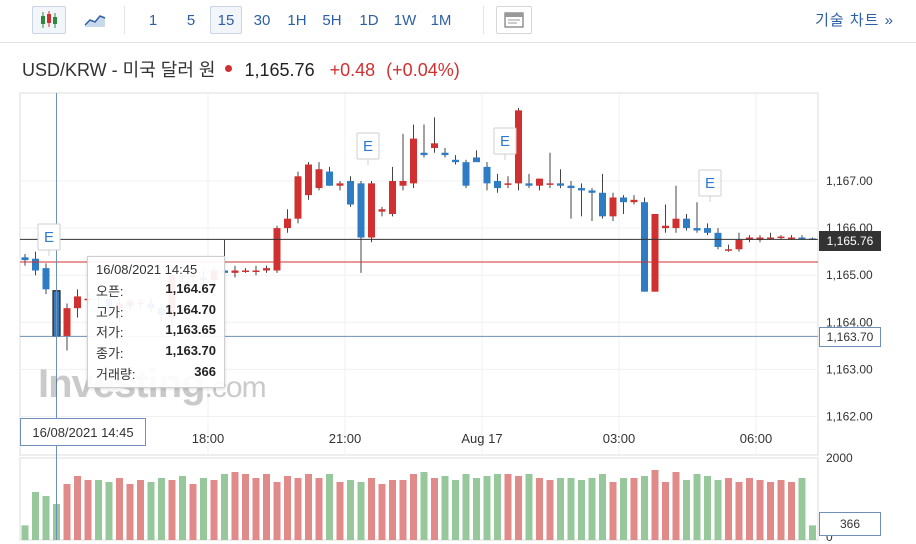 Image resolution: width=916 pixels, height=544 pixels. I want to click on y-tick-label: 1,164.00, so click(849, 322).